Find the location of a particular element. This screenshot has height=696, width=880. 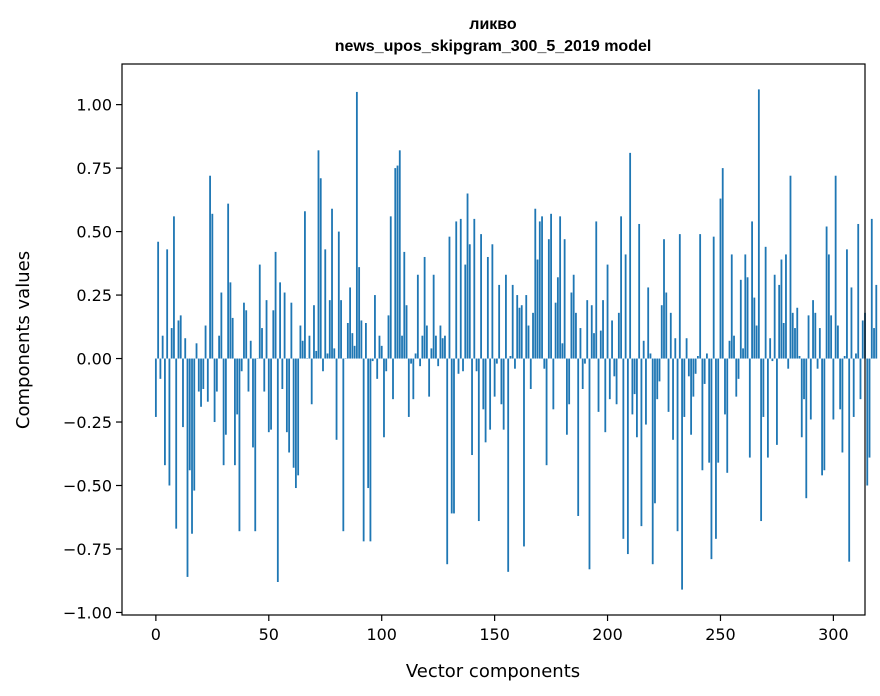

x-tick-label-0: 0 is located at coordinates (156, 634).